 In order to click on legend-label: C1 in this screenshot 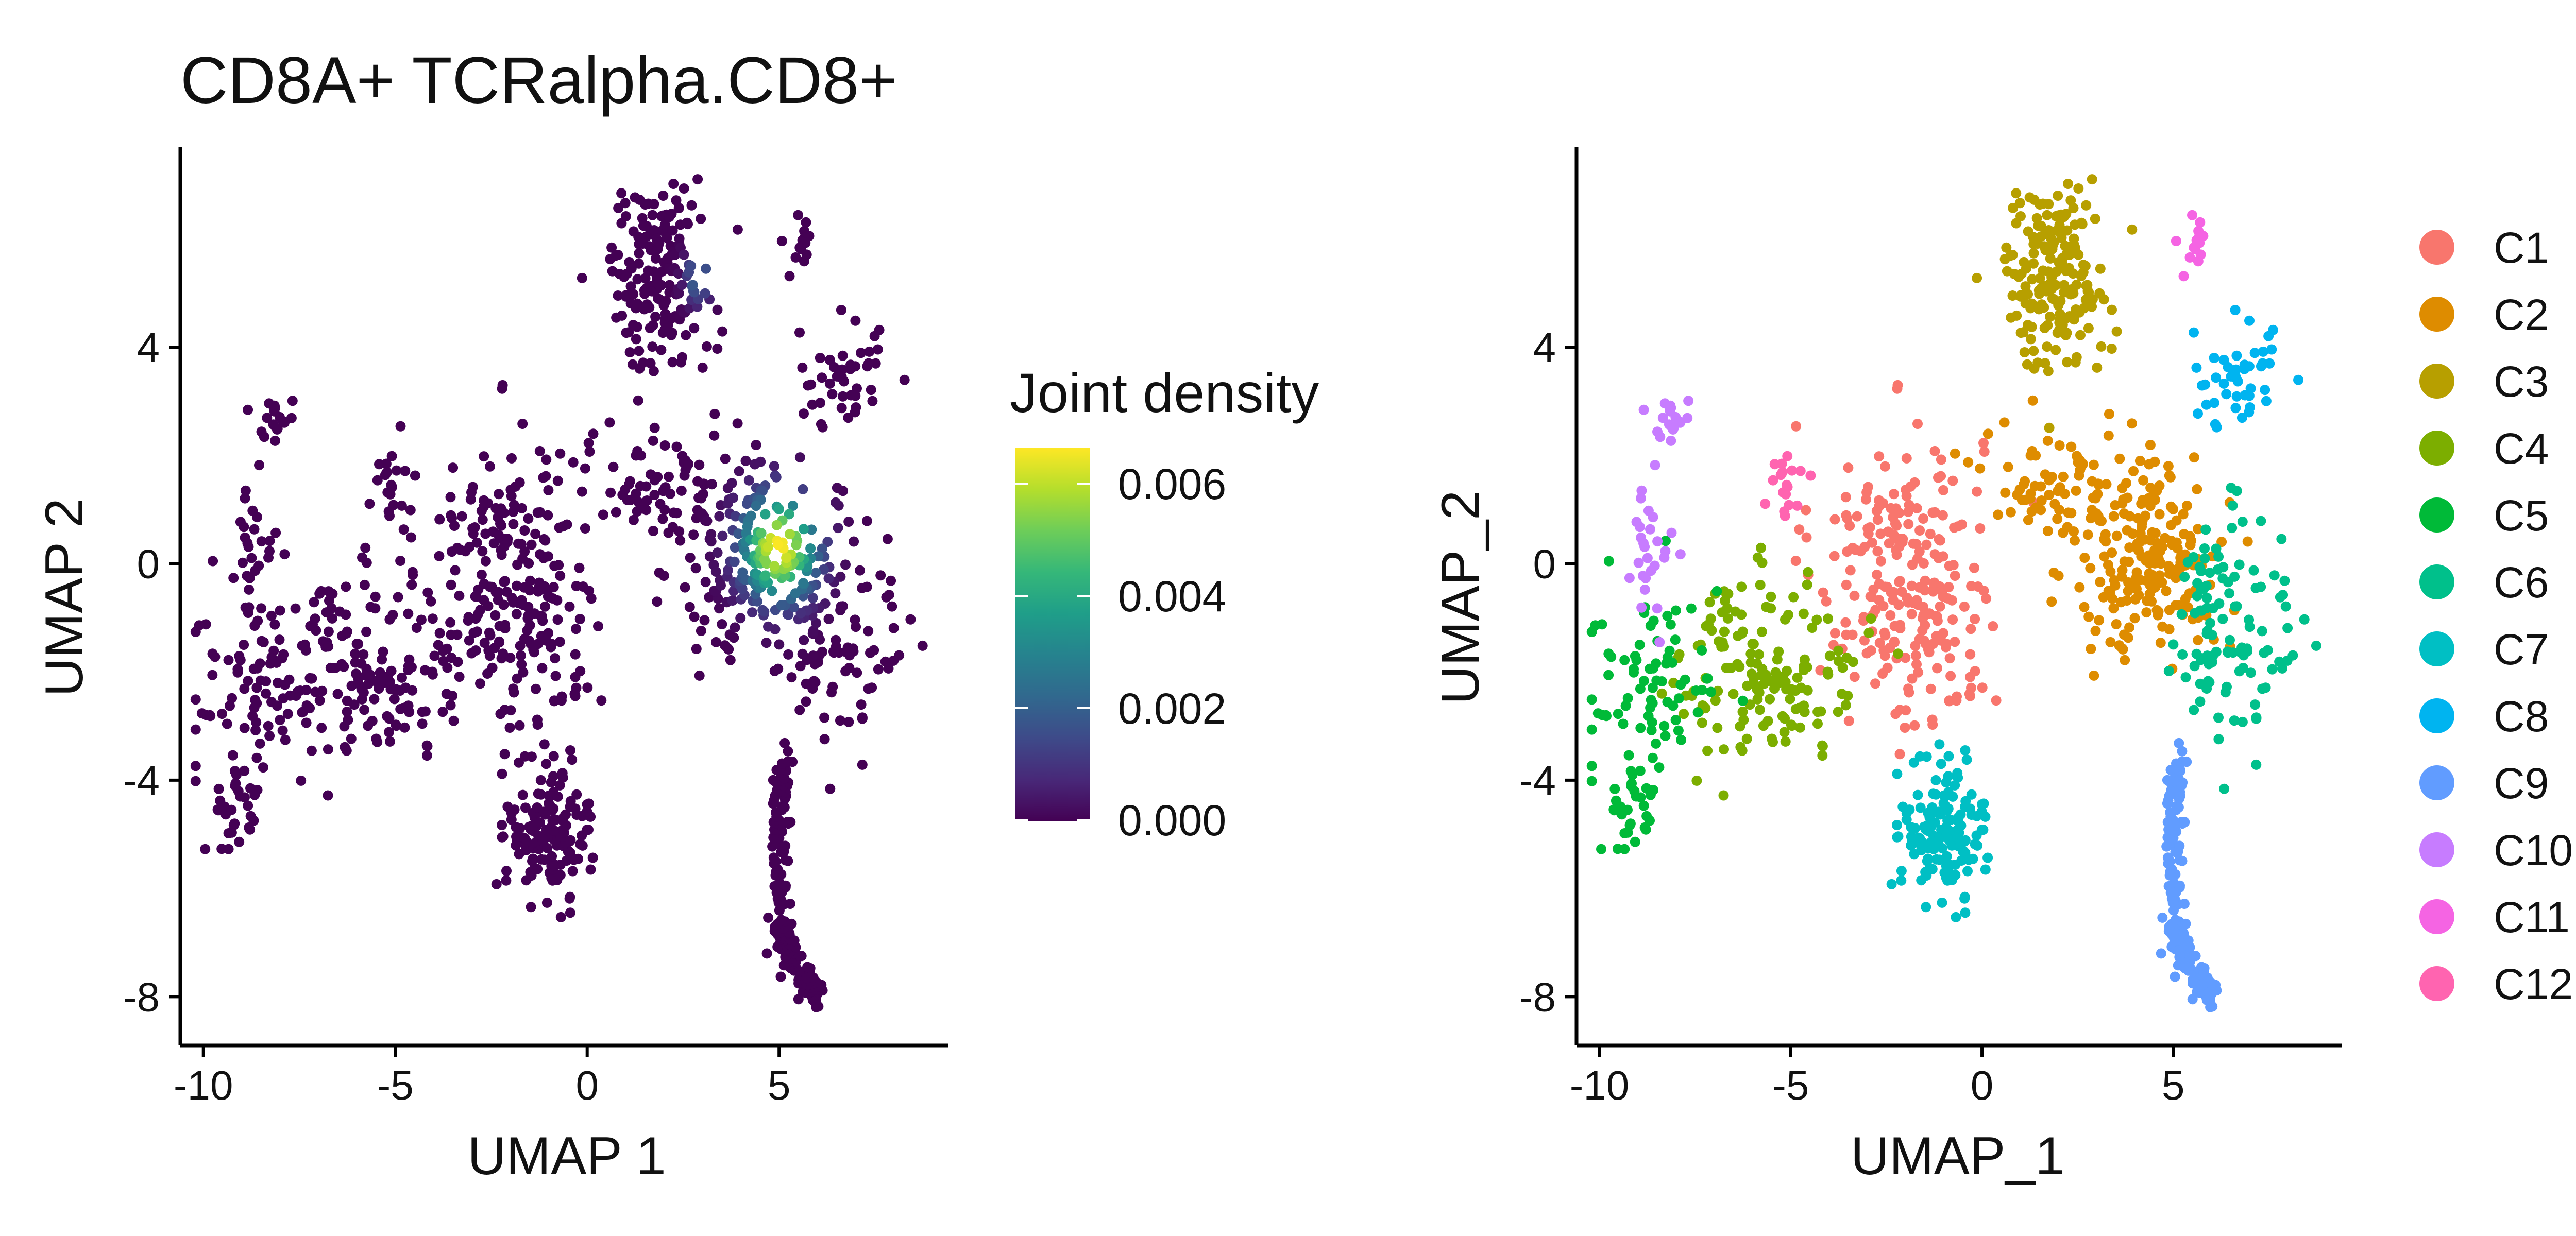, I will do `click(2521, 248)`.